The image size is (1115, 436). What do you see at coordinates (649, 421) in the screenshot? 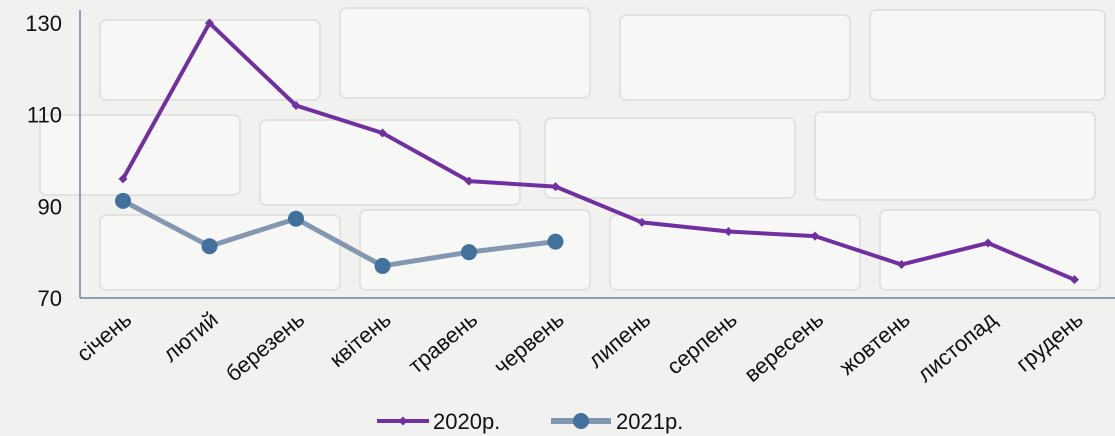
I see `legend-label: 2021р.` at bounding box center [649, 421].